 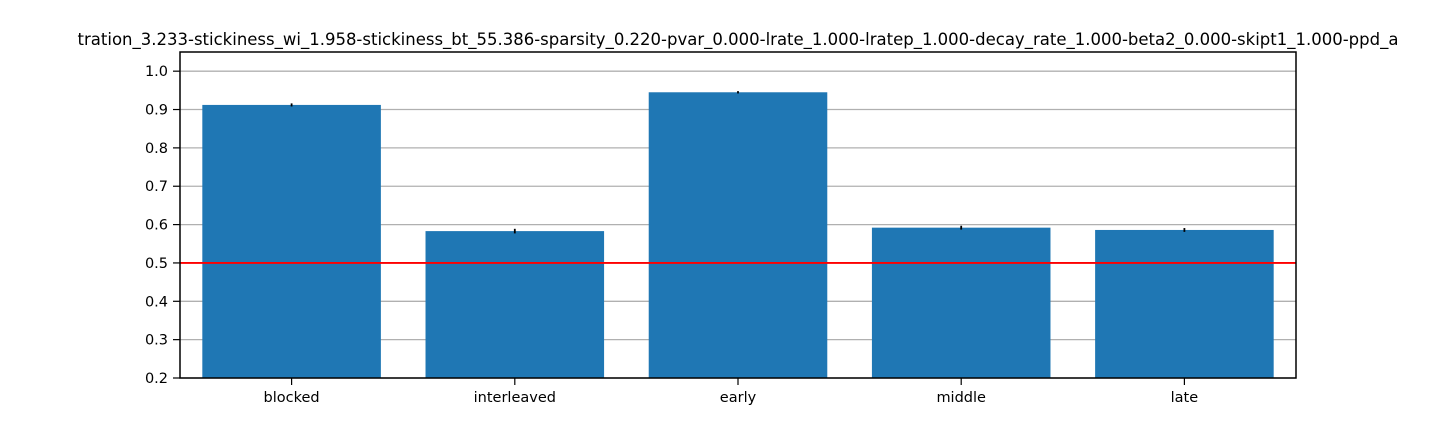 I want to click on y-tick-label: 0.8, so click(x=156, y=149).